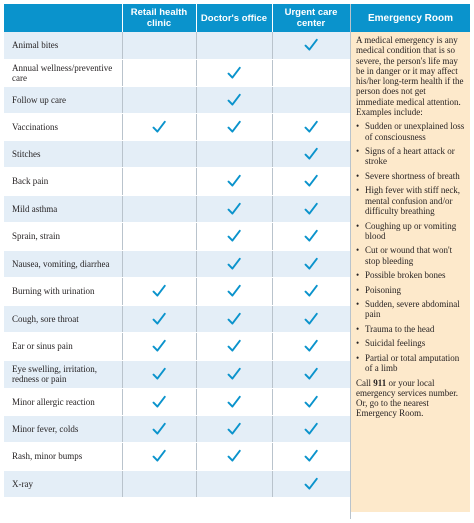  I want to click on table-row: Cough, sore throat, so click(177, 319).